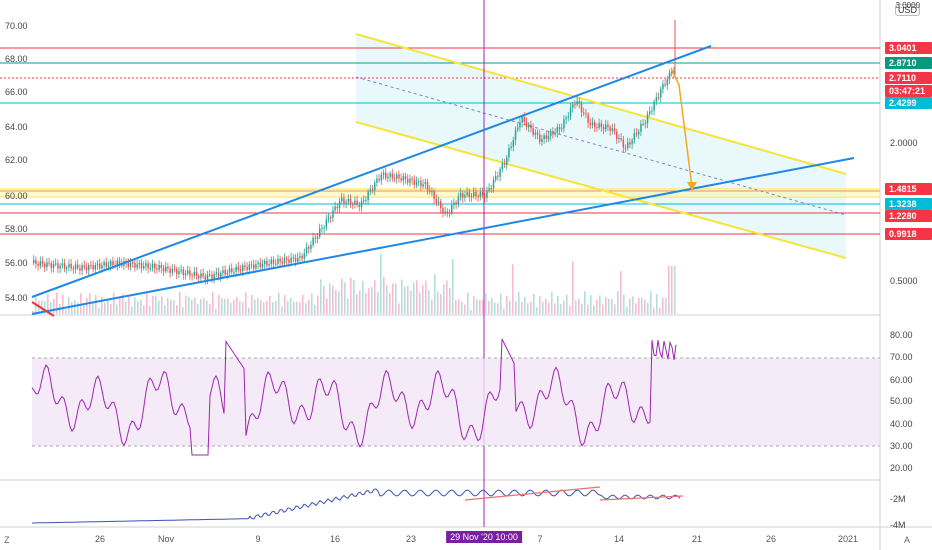 The height and width of the screenshot is (550, 932). What do you see at coordinates (540, 539) in the screenshot?
I see `time-tick: 7` at bounding box center [540, 539].